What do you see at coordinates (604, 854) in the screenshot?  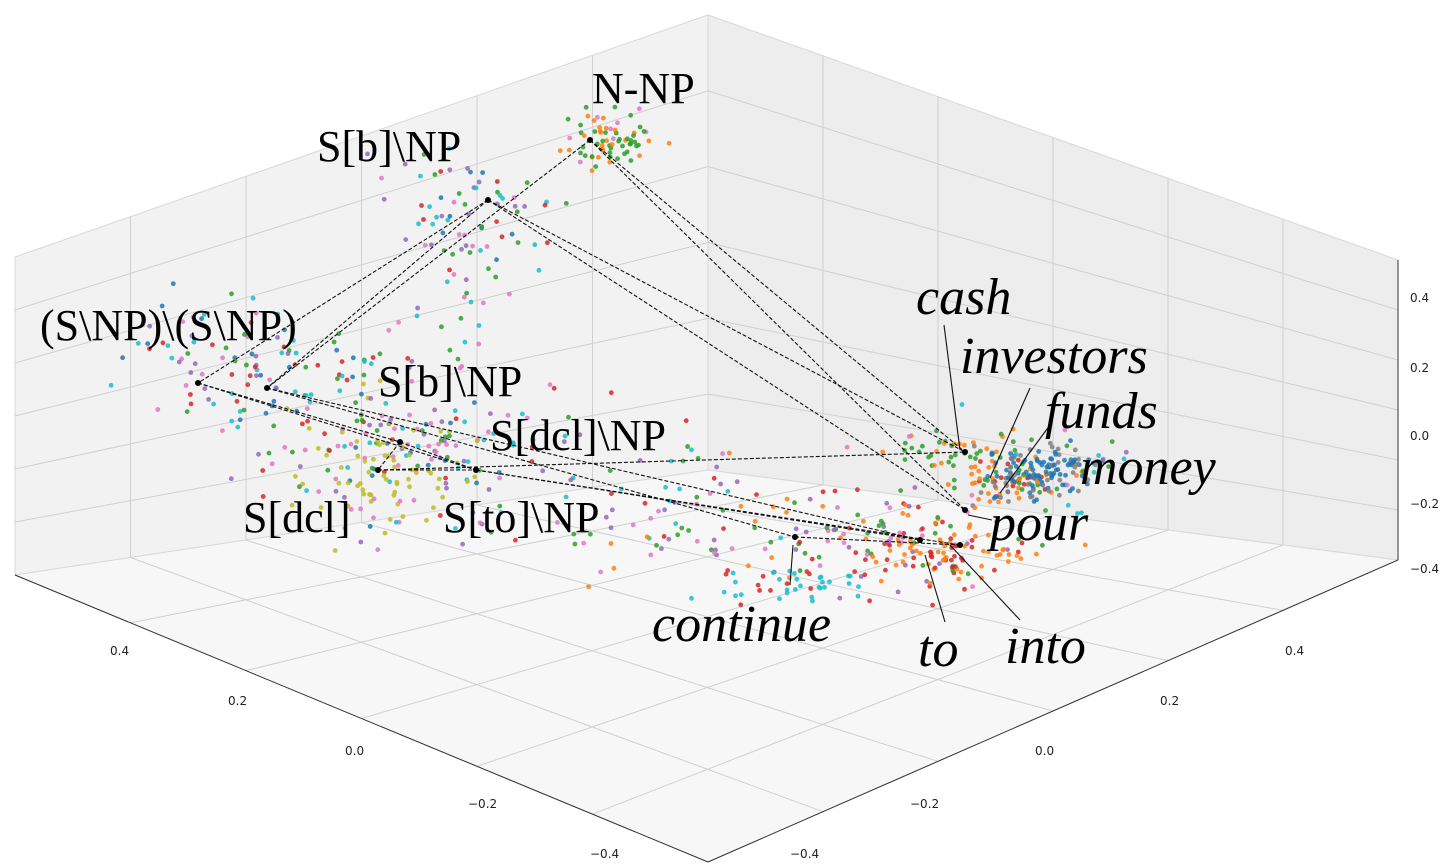 I see `x-tick-label: −0.4` at bounding box center [604, 854].